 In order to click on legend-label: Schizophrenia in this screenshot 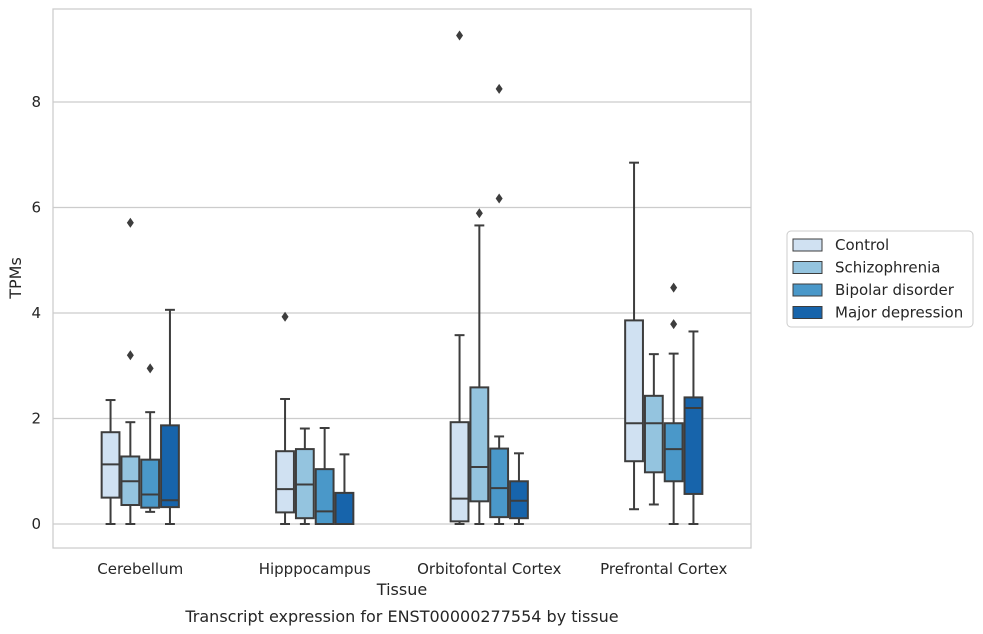, I will do `click(887, 268)`.